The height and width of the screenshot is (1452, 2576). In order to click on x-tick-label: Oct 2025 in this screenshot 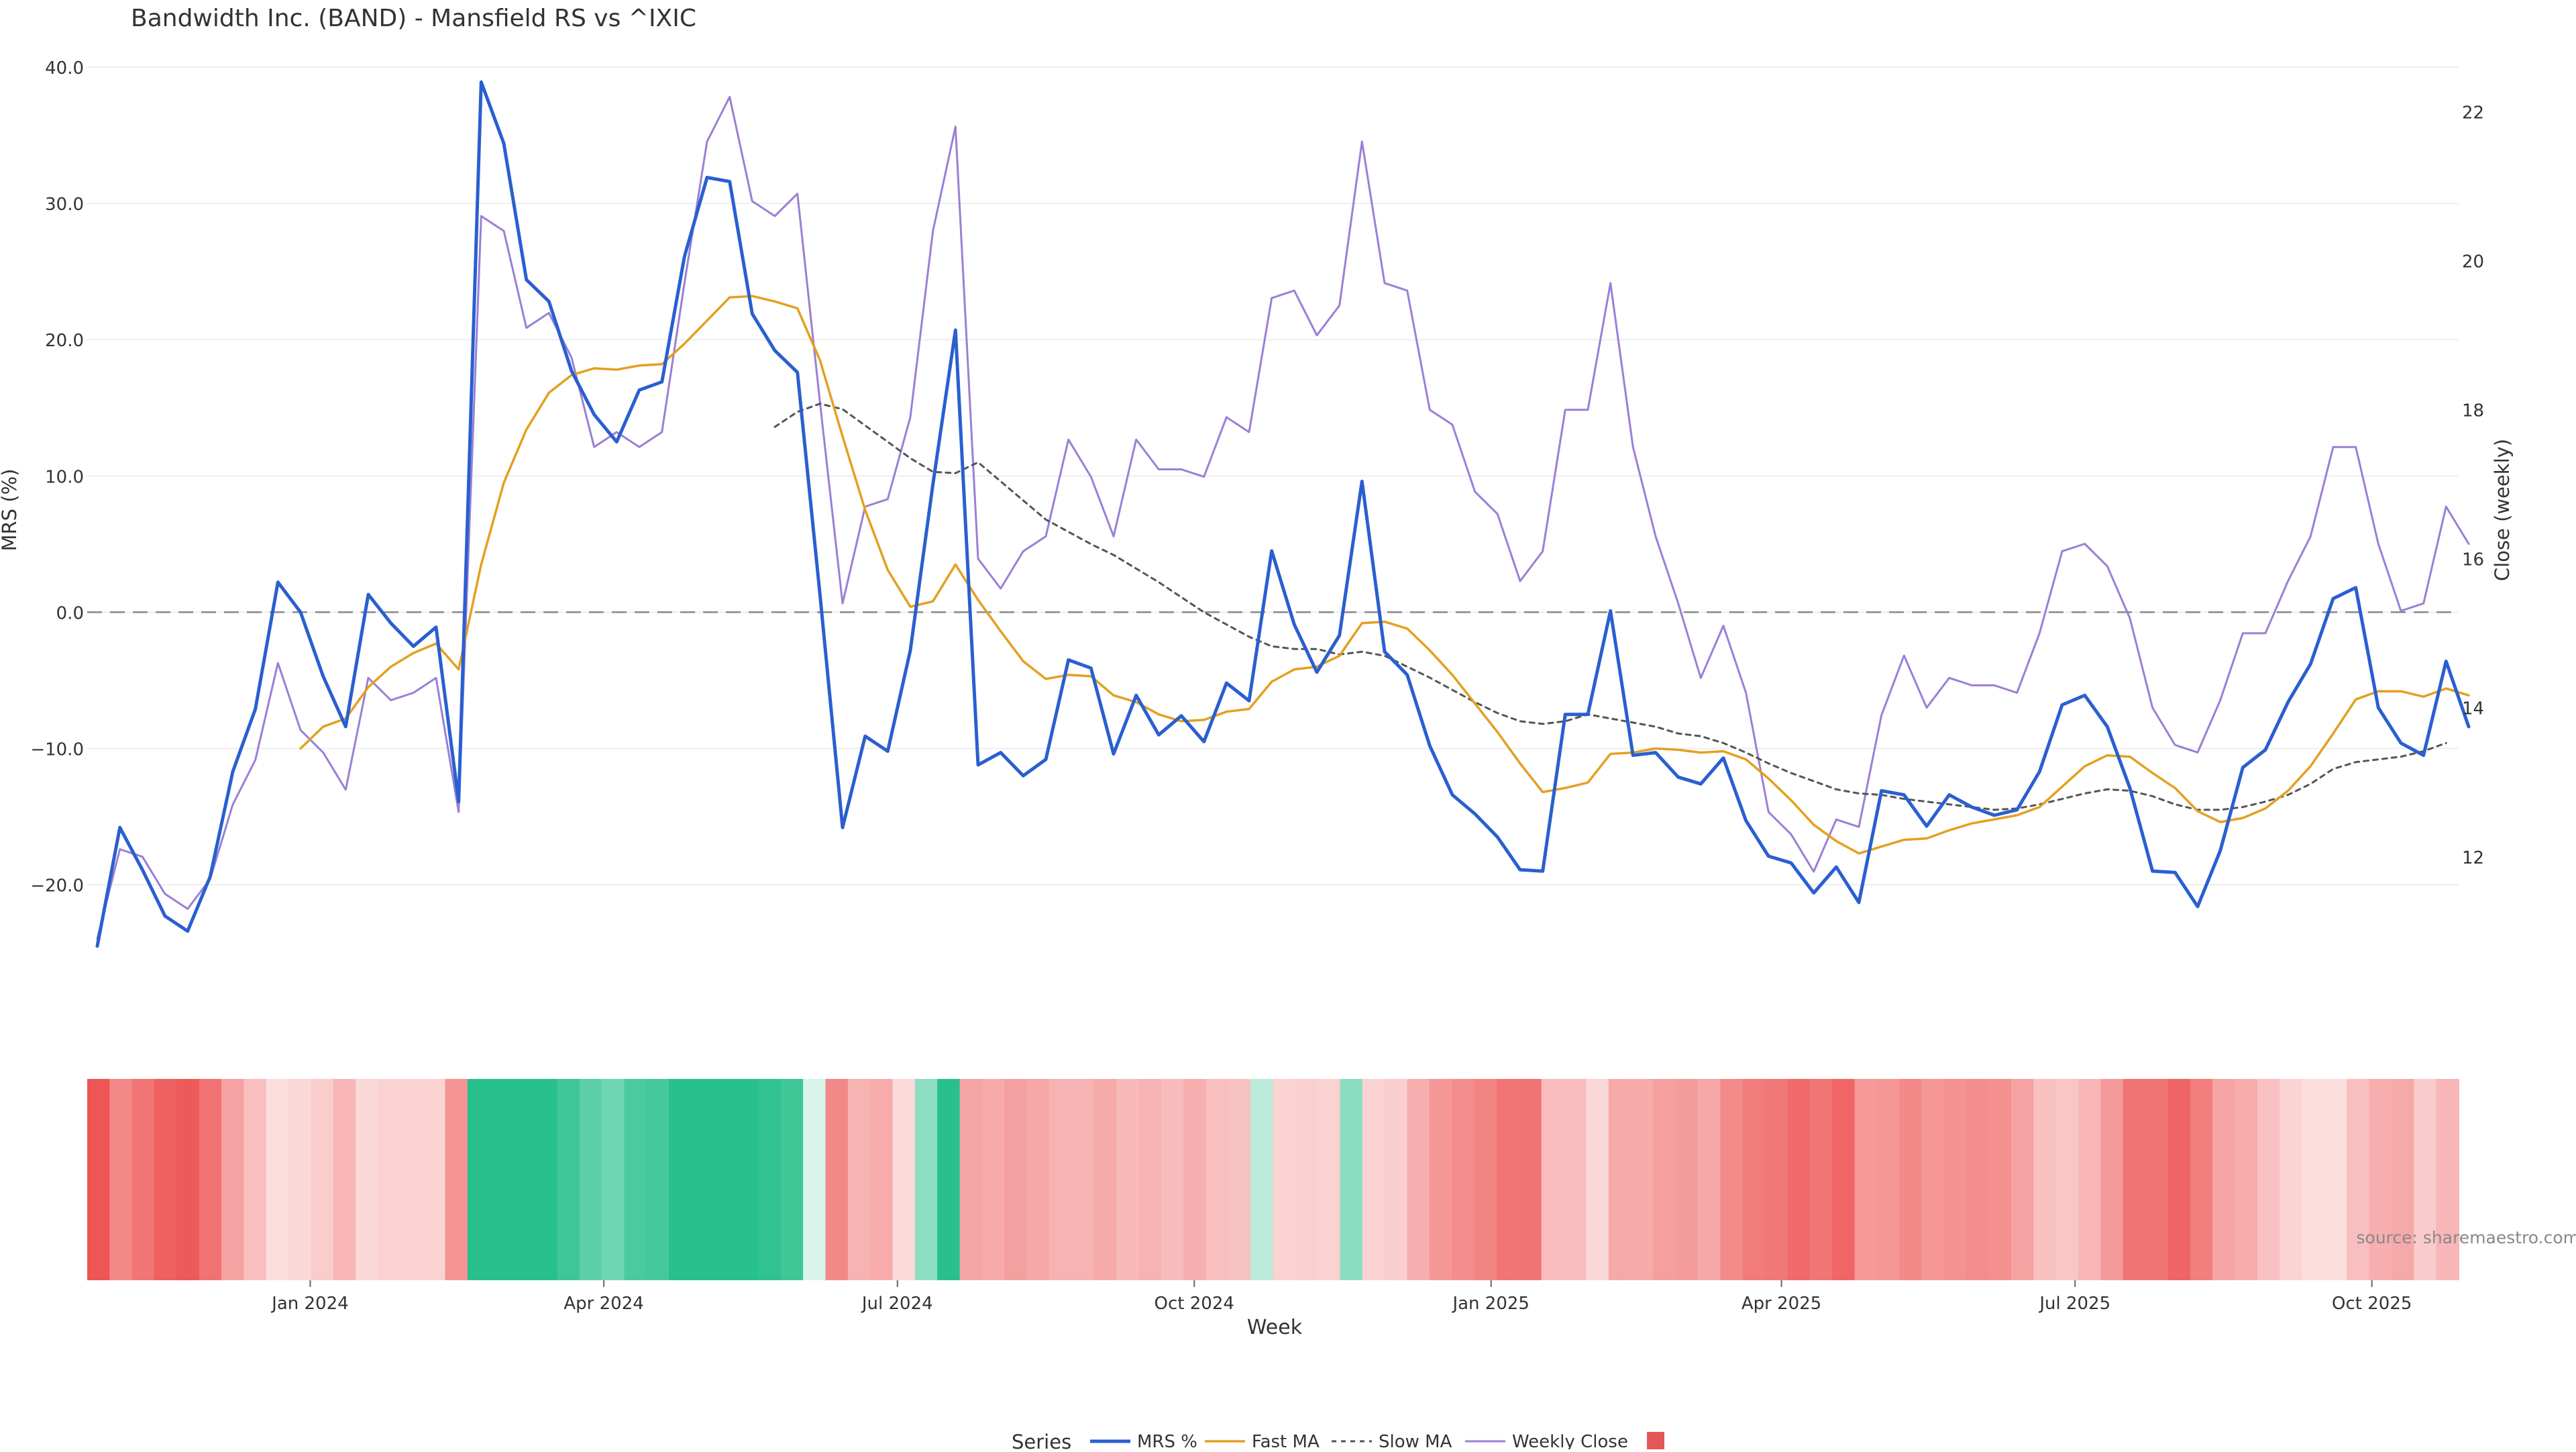, I will do `click(2372, 1304)`.